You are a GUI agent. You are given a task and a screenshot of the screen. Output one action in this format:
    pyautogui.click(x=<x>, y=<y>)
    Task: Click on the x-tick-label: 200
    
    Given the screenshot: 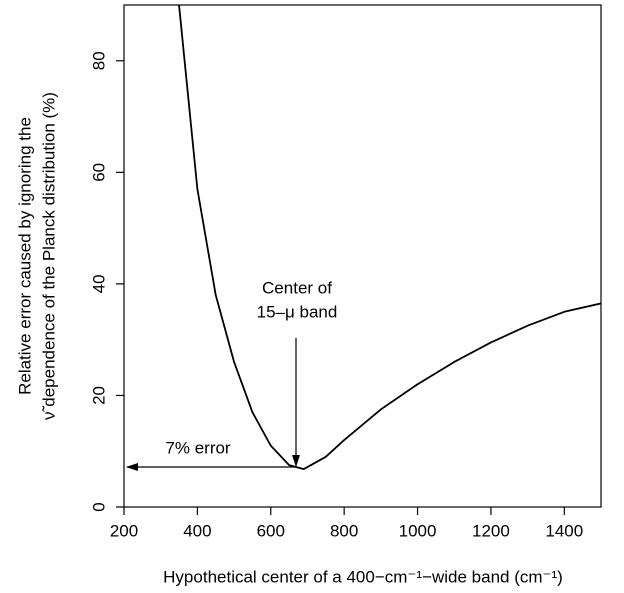 What is the action you would take?
    pyautogui.click(x=124, y=530)
    